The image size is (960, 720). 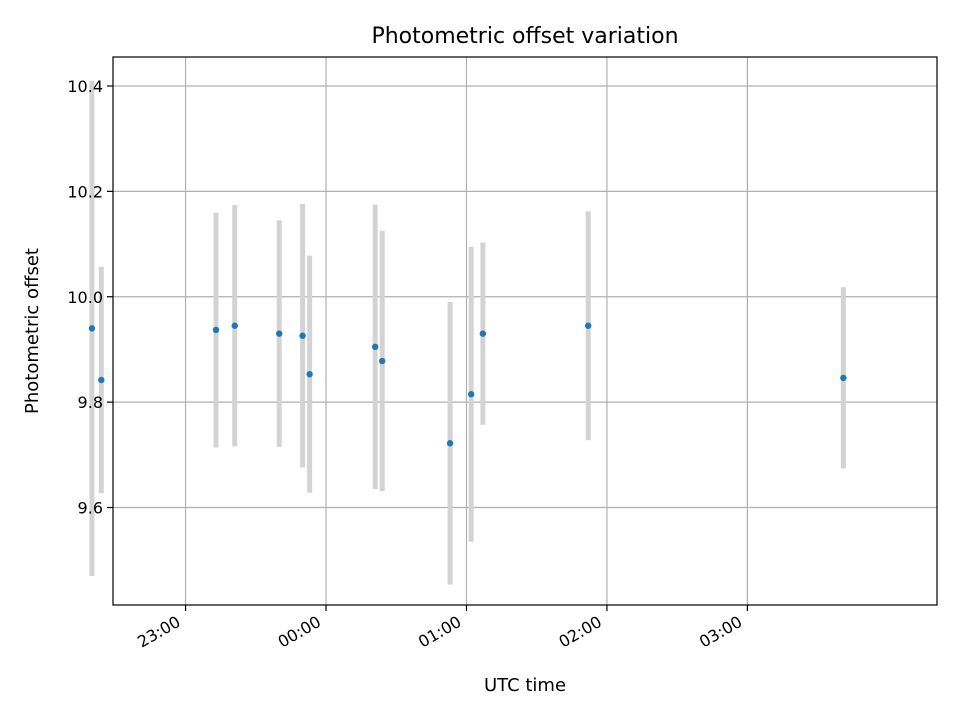 I want to click on data-points, so click(x=467, y=384).